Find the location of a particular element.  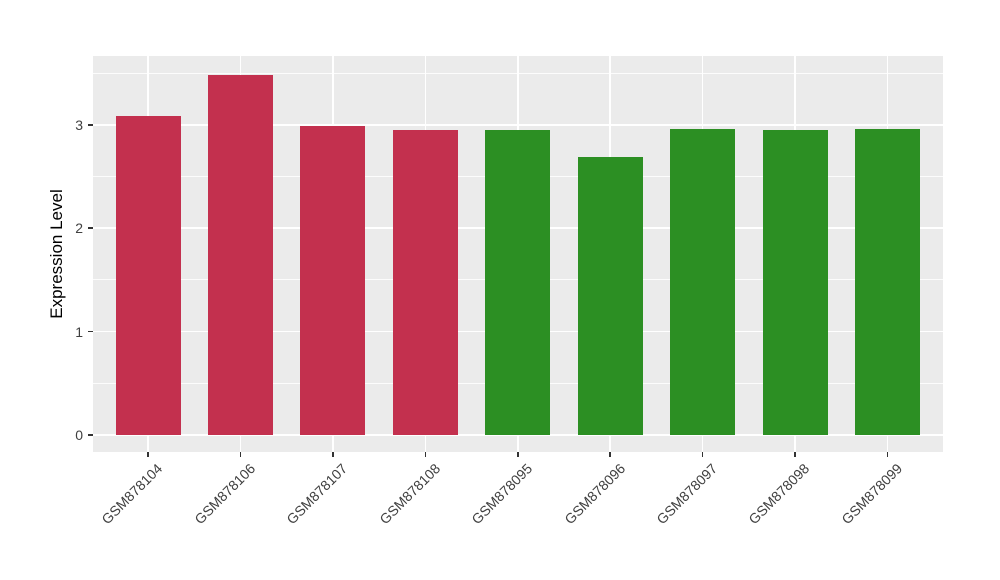

x-tick-label-GSM878099: GSM878099 is located at coordinates (872, 494).